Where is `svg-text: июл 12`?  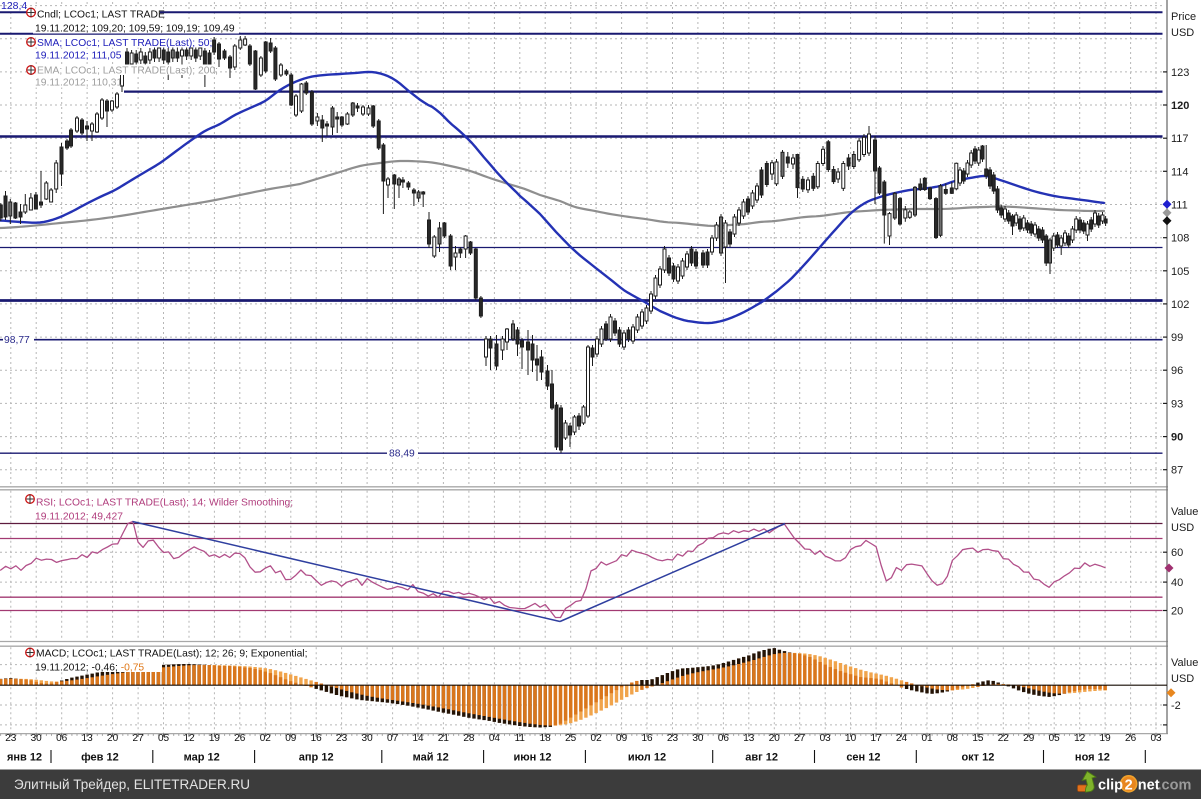 svg-text: июл 12 is located at coordinates (647, 758).